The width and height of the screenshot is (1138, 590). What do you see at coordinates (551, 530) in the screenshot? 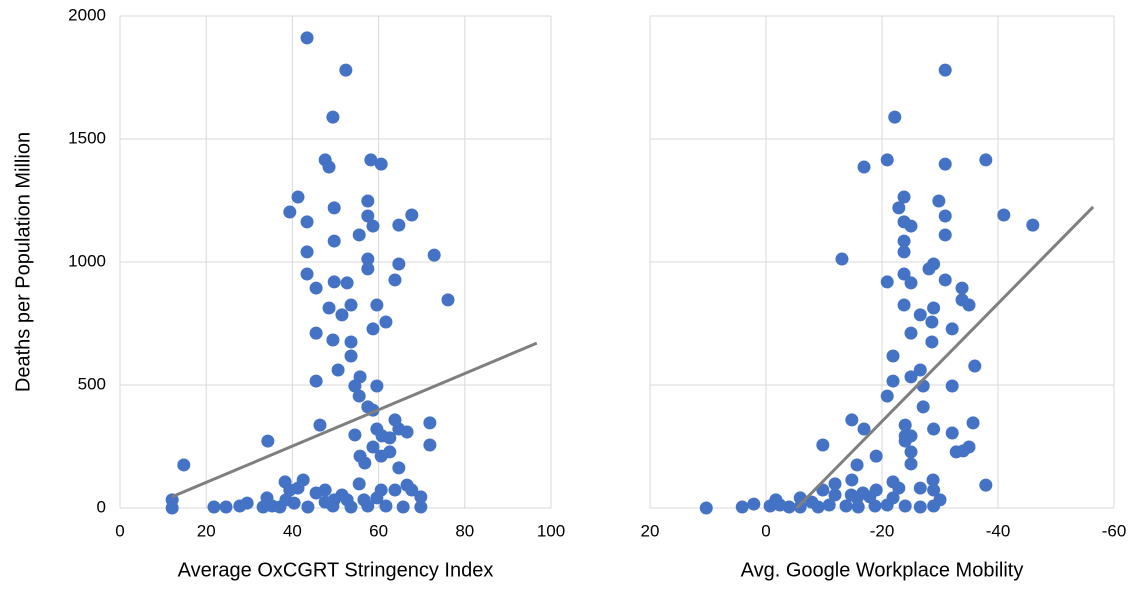
I see `x-tick-label: 100` at bounding box center [551, 530].